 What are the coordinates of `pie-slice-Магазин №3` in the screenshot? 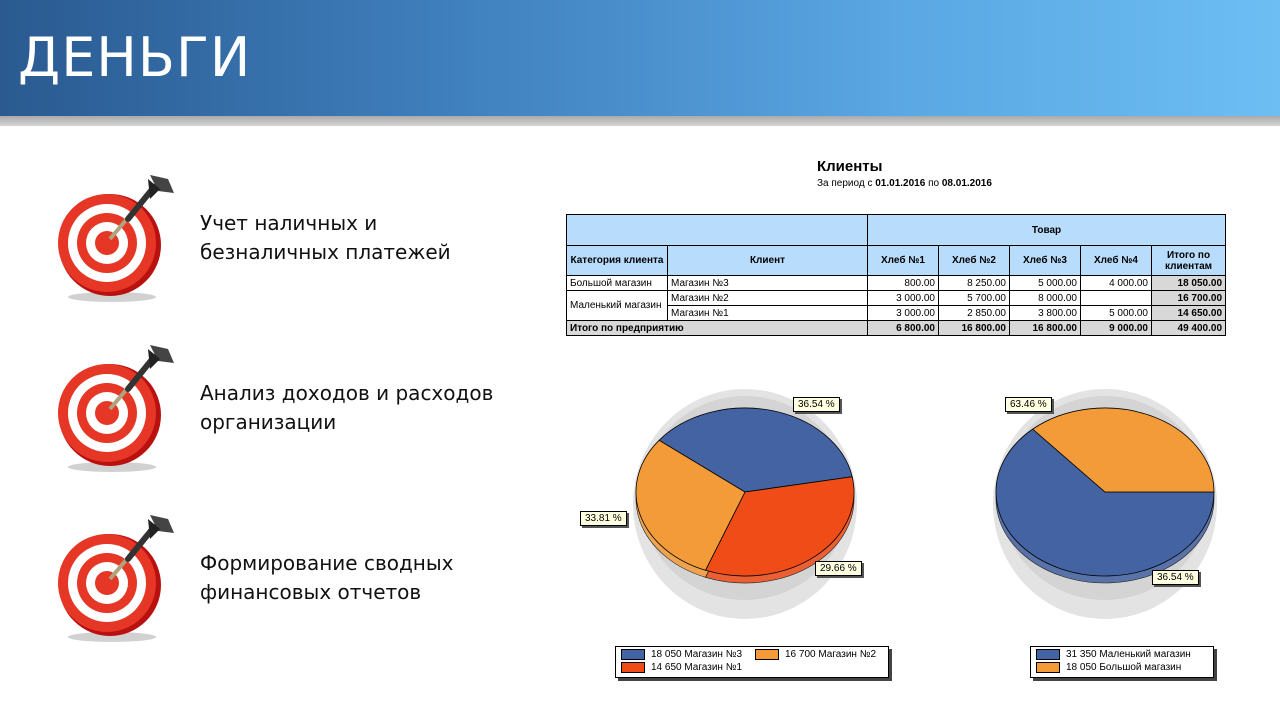 It's located at (755, 450).